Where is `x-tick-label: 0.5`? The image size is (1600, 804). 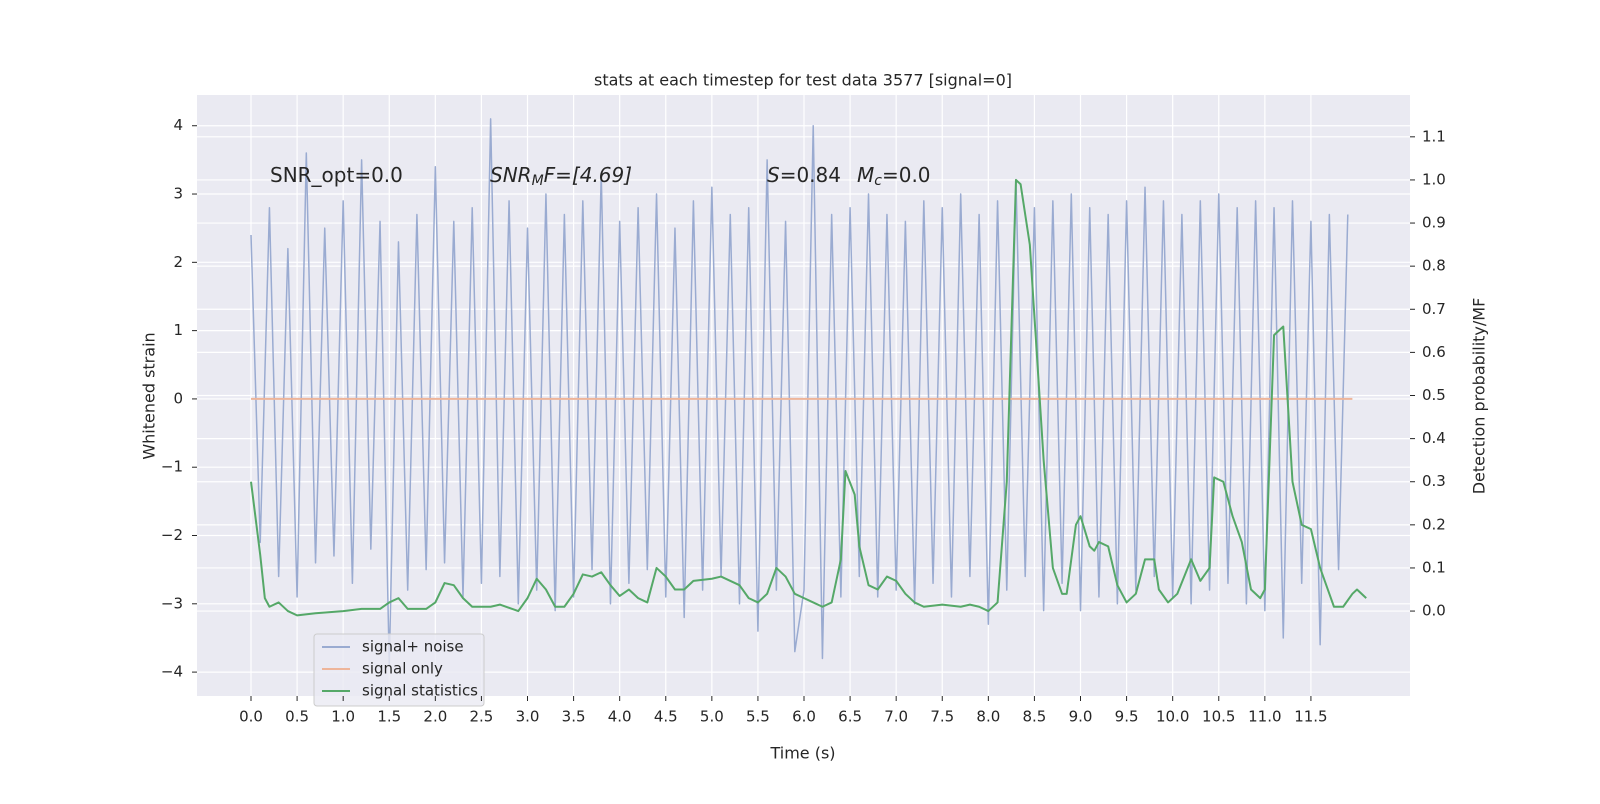
x-tick-label: 0.5 is located at coordinates (297, 717).